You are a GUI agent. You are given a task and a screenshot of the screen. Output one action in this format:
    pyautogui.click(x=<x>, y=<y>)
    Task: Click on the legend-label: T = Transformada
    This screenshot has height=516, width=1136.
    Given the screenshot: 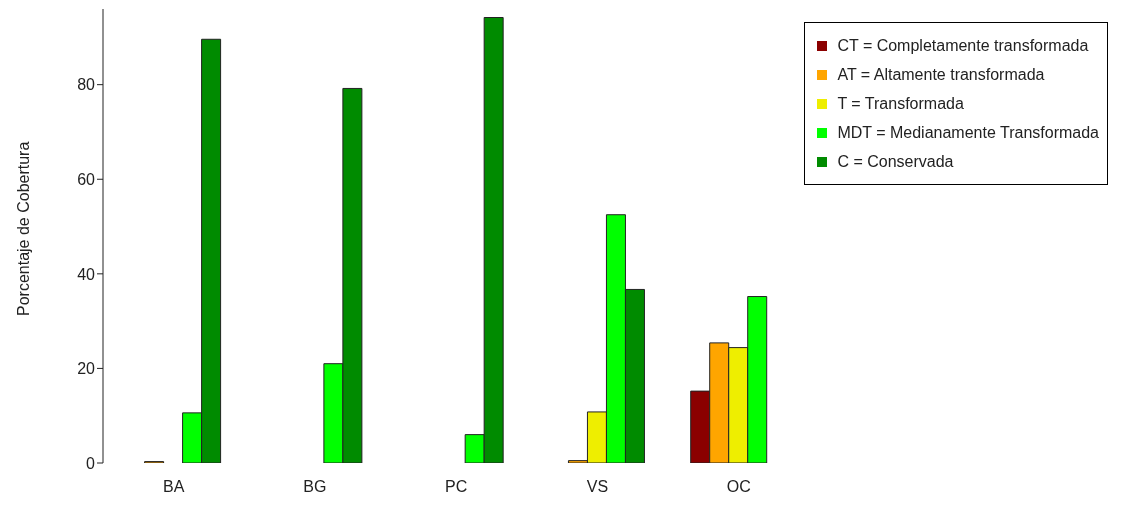 What is the action you would take?
    pyautogui.click(x=900, y=103)
    